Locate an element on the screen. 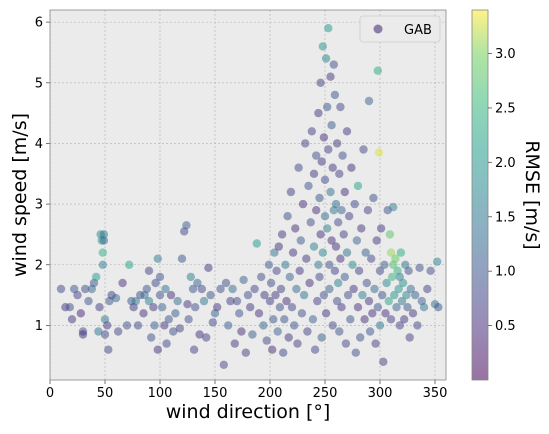 The image size is (549, 434). x-tick-label: 250 is located at coordinates (325, 393).